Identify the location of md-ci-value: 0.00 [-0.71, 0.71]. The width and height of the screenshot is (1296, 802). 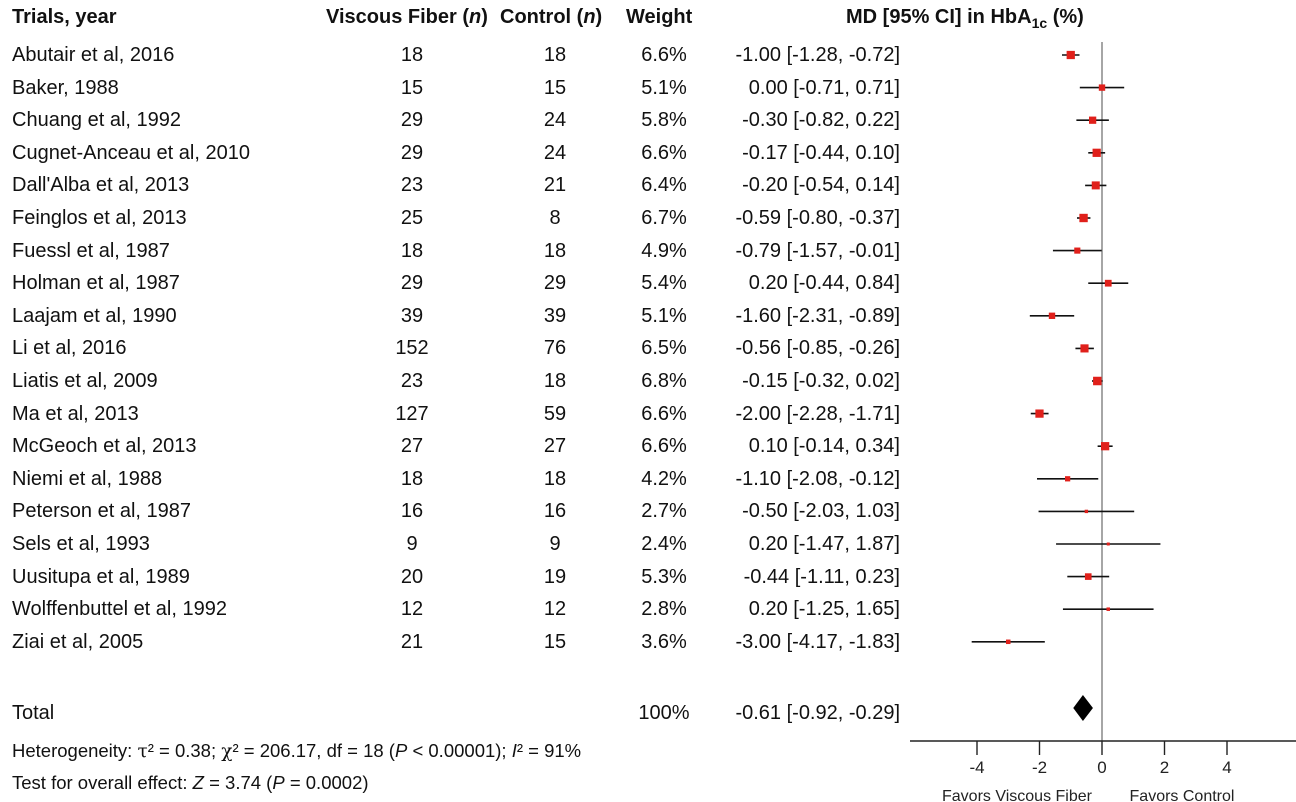
(824, 87).